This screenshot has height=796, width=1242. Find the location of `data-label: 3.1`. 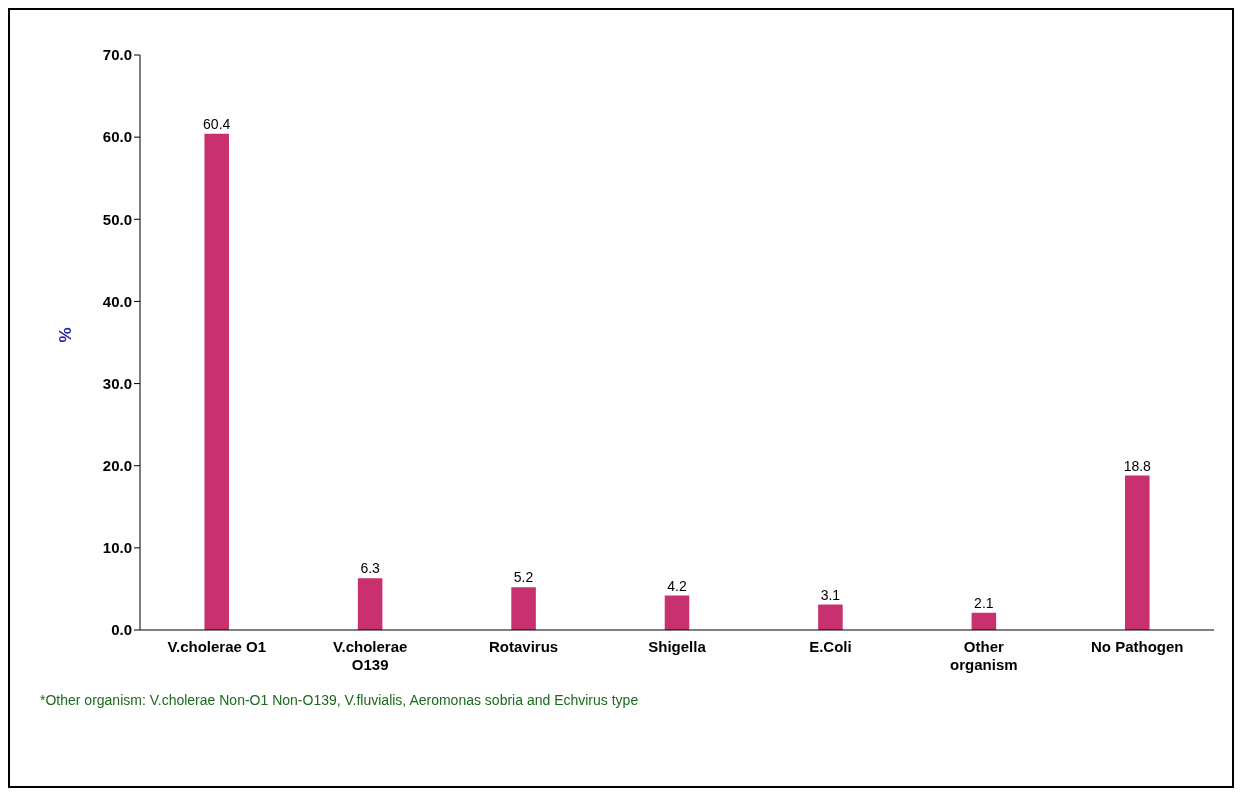

data-label: 3.1 is located at coordinates (830, 594).